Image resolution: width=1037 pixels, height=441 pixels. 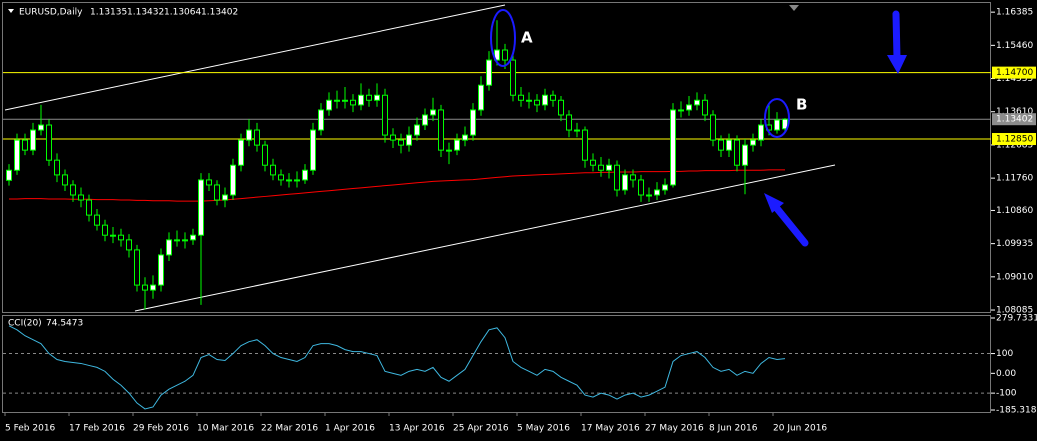 What do you see at coordinates (1014, 120) in the screenshot?
I see `price-label: 1.13402` at bounding box center [1014, 120].